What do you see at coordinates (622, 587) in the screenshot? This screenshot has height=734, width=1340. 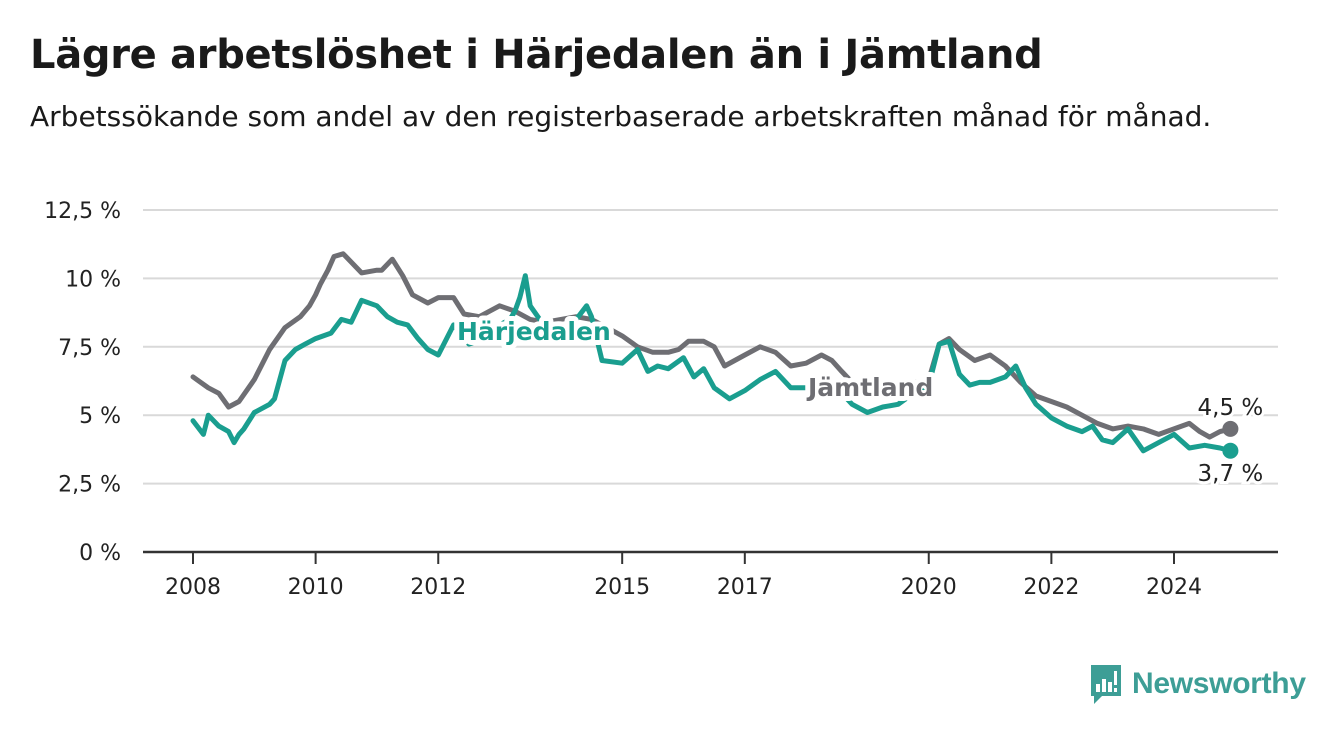 I see `x-tick-label: 2015` at bounding box center [622, 587].